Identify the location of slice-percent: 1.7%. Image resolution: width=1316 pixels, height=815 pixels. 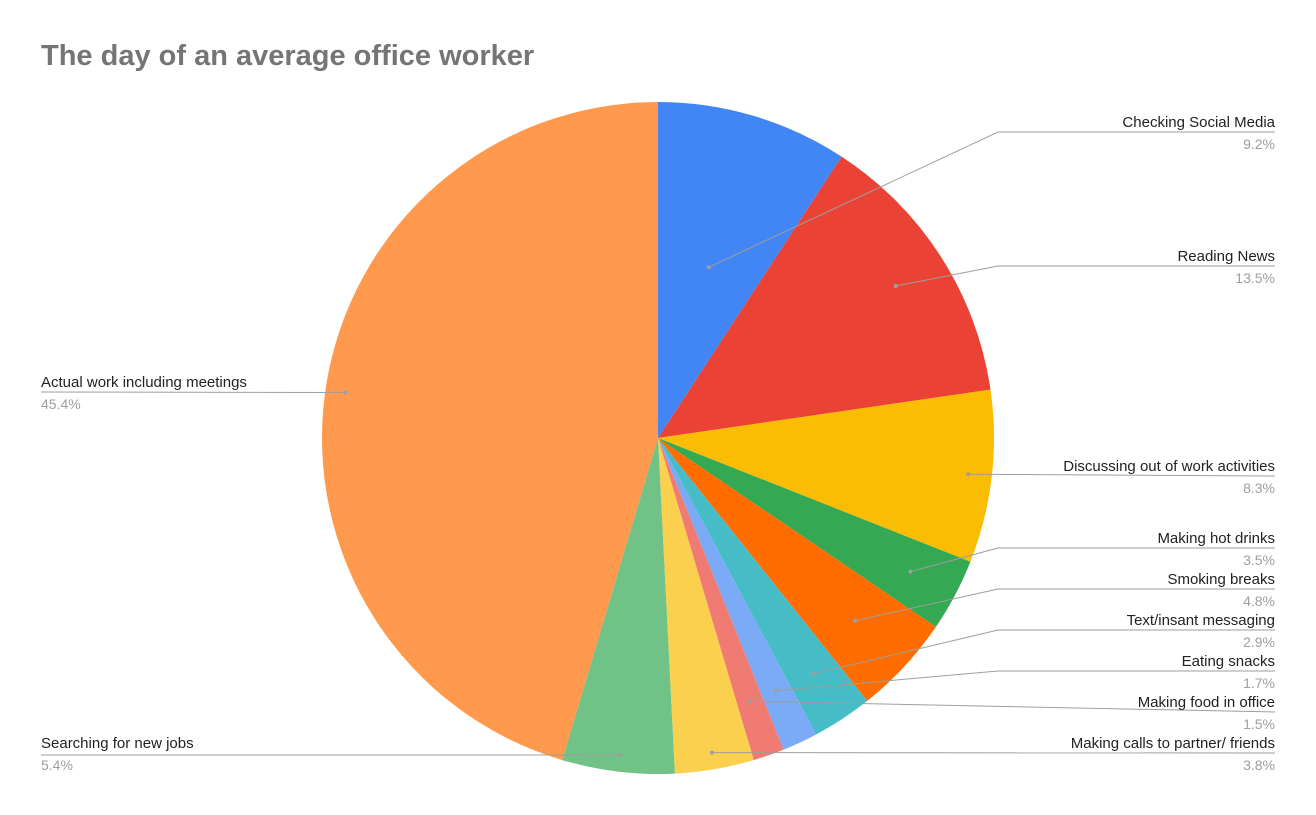
(1259, 683).